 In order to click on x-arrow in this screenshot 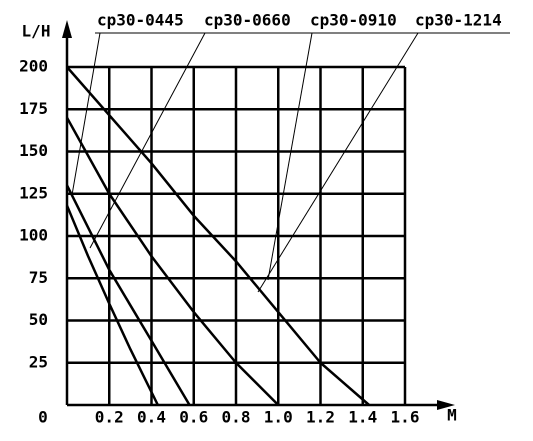, I will do `click(446, 405)`.